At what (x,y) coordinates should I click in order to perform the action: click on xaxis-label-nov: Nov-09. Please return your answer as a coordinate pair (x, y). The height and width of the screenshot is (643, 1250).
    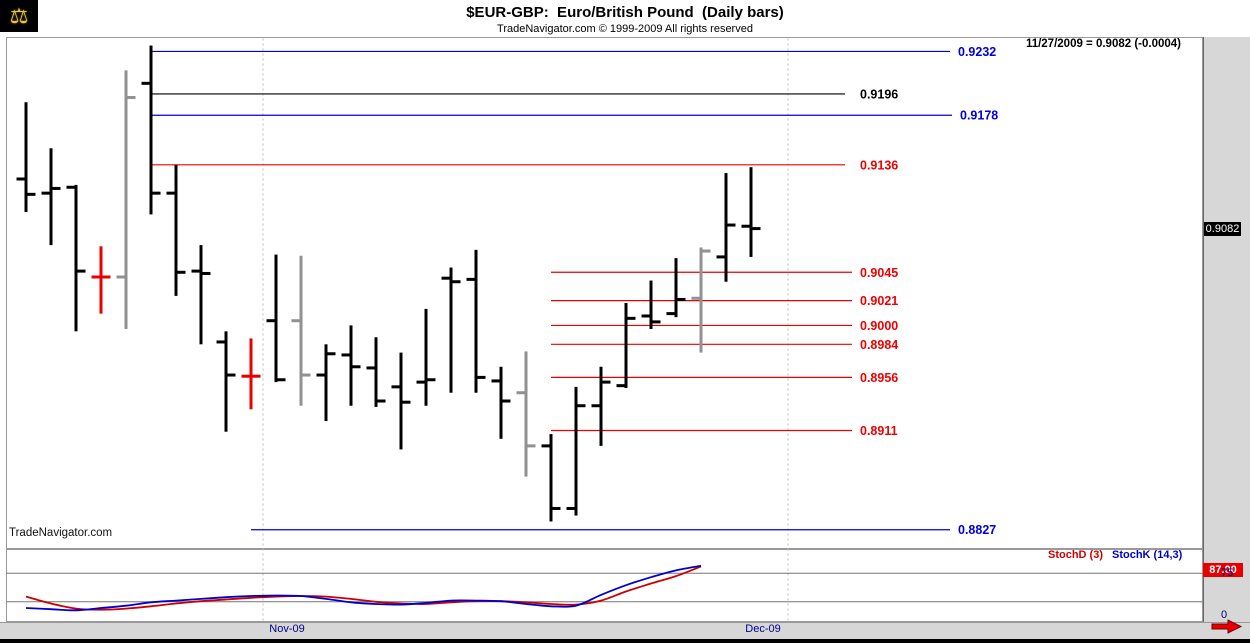
    Looking at the image, I should click on (287, 629).